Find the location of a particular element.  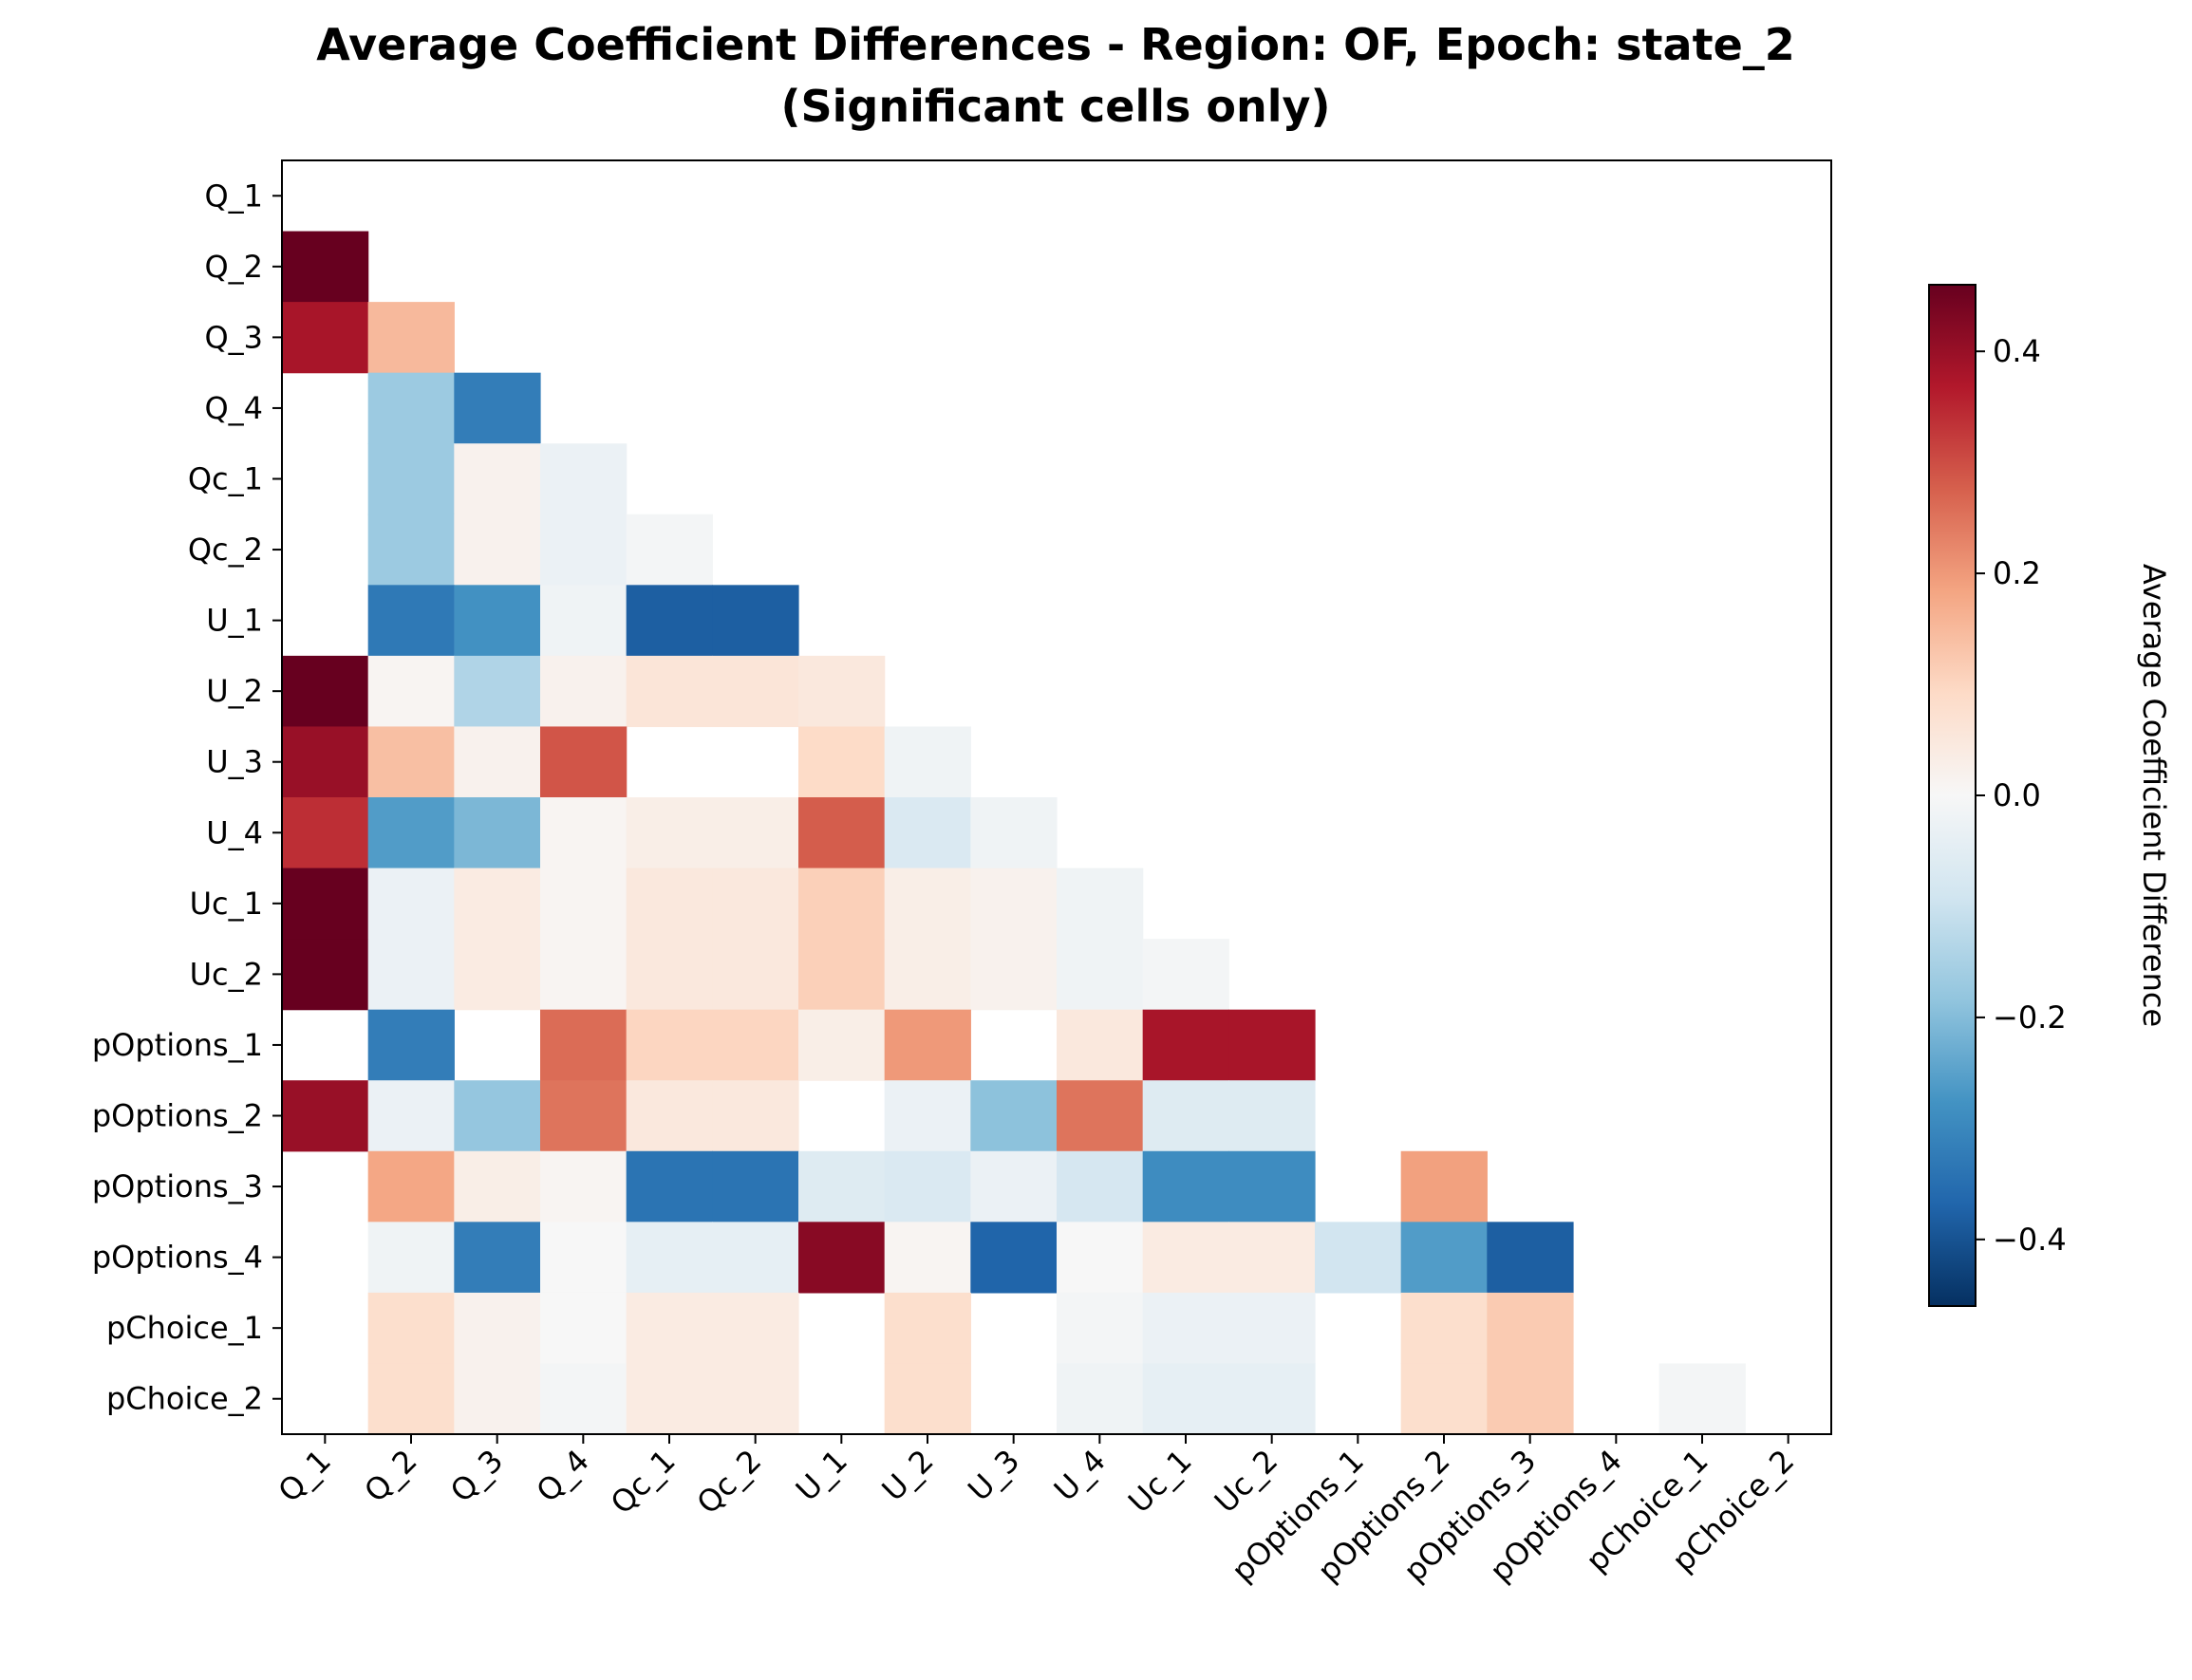

y-tick-label: pOptions_4 is located at coordinates (177, 1258).